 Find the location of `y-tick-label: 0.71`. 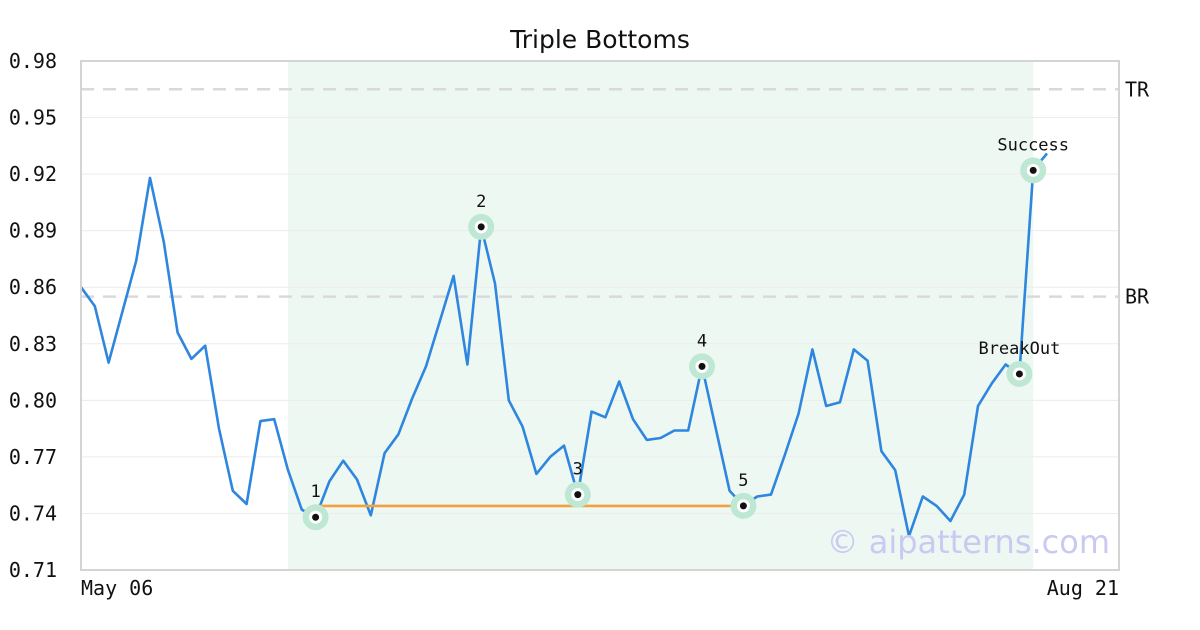

y-tick-label: 0.71 is located at coordinates (33, 570).